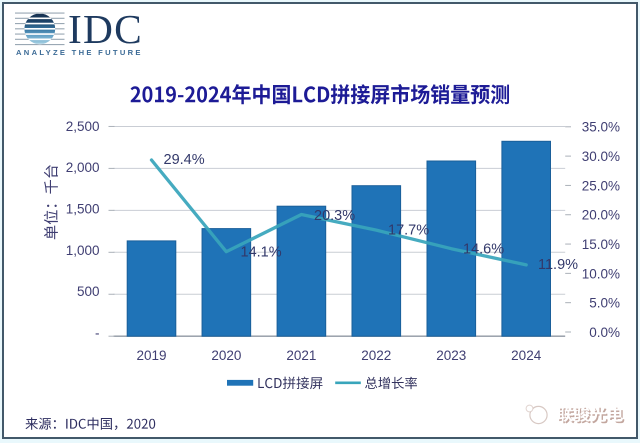 The width and height of the screenshot is (640, 443). Describe the element at coordinates (526, 355) in the screenshot. I see `svg-text: 2024` at that location.